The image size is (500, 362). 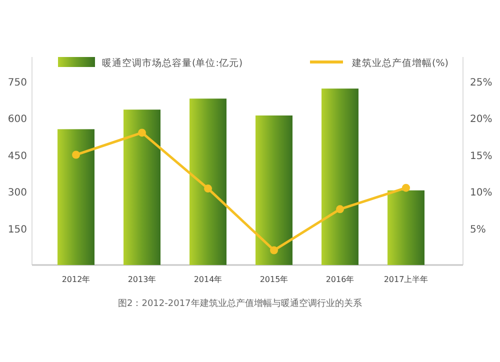 What do you see at coordinates (481, 156) in the screenshot?
I see `y2-tick-label: 15%` at bounding box center [481, 156].